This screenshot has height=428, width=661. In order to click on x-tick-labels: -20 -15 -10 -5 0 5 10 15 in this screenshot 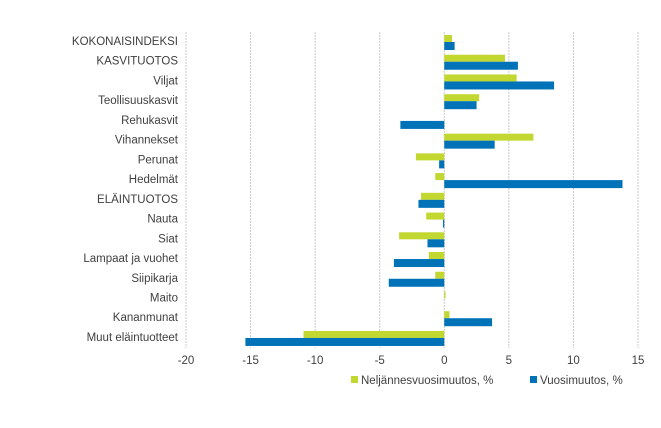, I will do `click(411, 361)`.